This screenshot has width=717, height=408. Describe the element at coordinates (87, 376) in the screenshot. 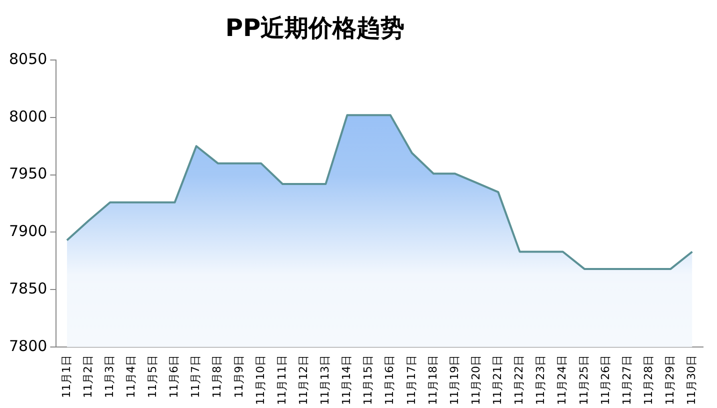

I see `x-tick-label: 11月2日` at that location.